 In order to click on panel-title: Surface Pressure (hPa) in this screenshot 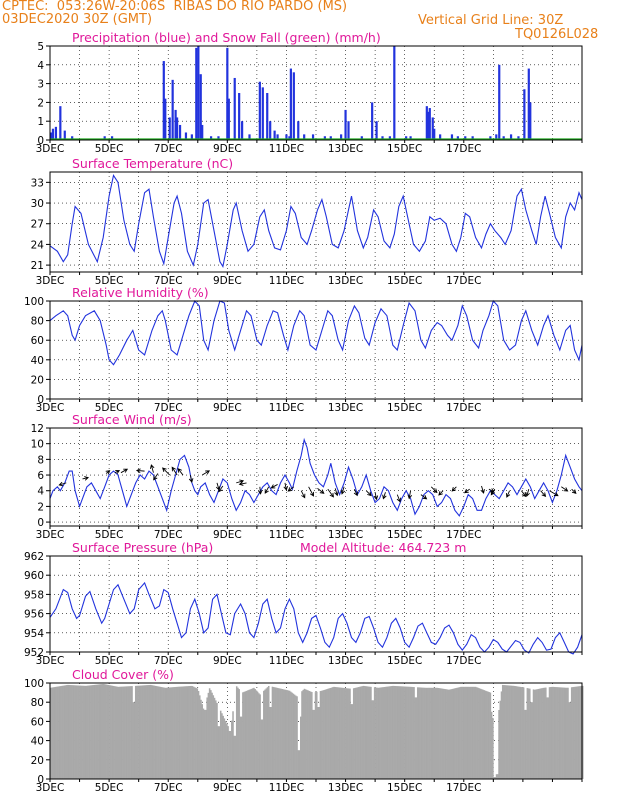, I will do `click(142, 547)`.